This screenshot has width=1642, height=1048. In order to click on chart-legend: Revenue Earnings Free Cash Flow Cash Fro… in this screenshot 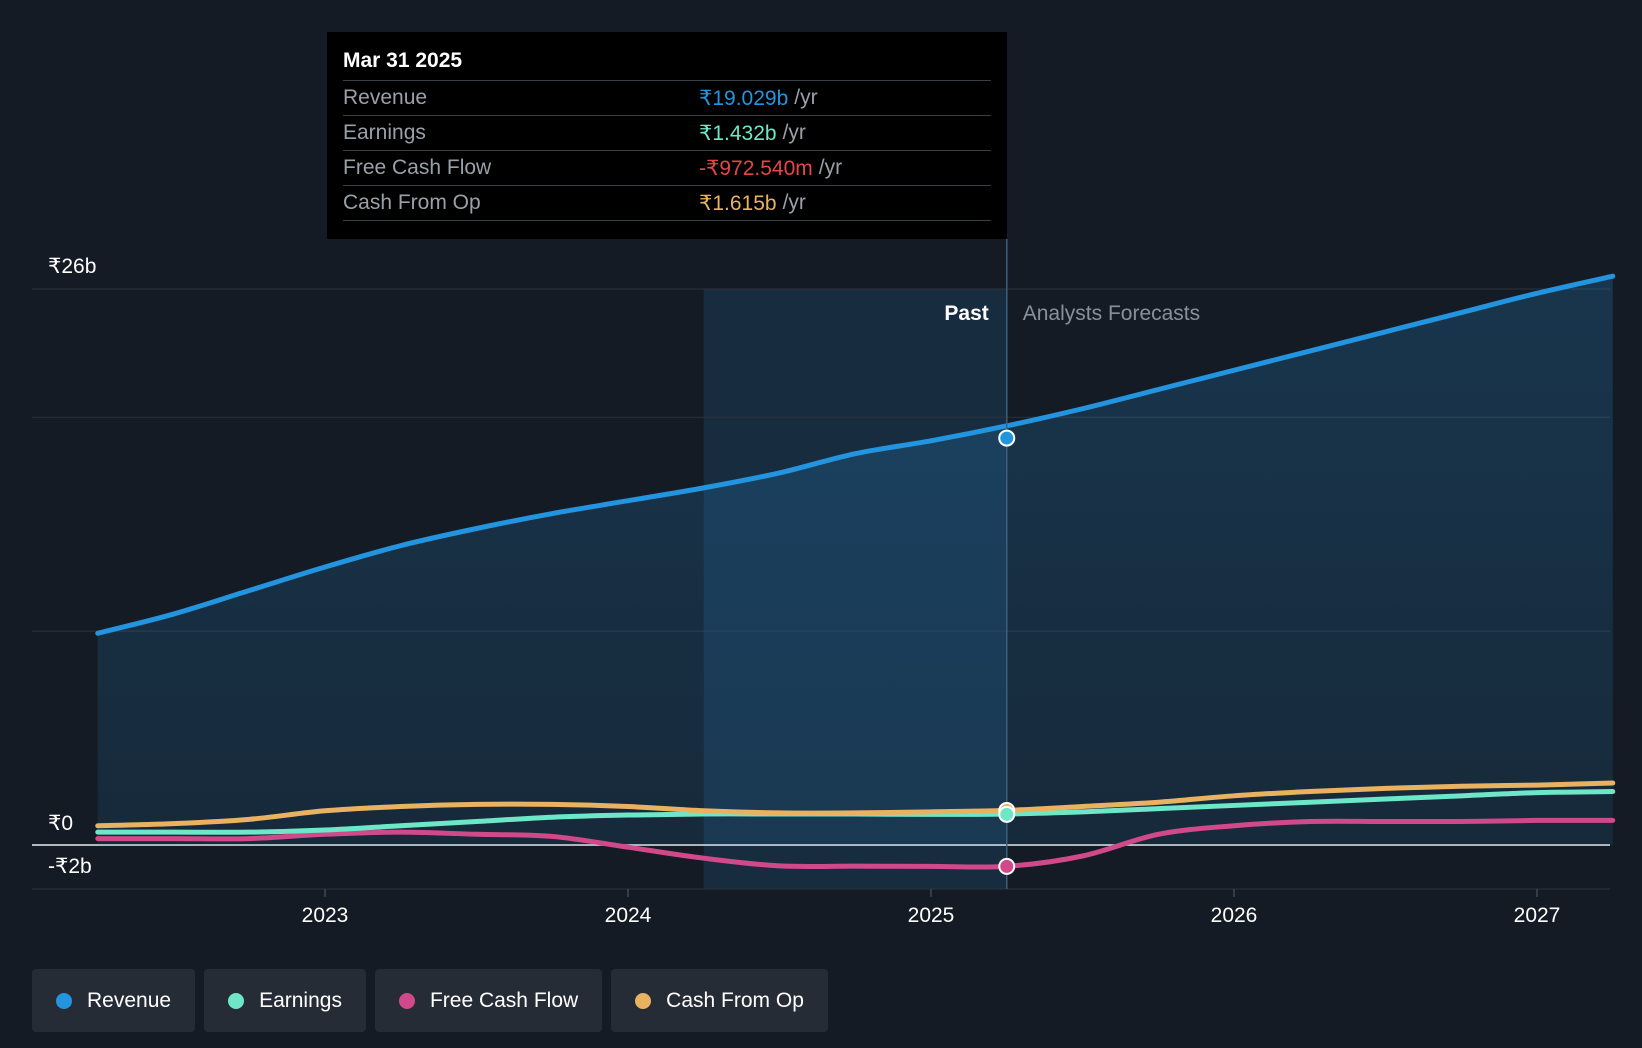, I will do `click(430, 1000)`.